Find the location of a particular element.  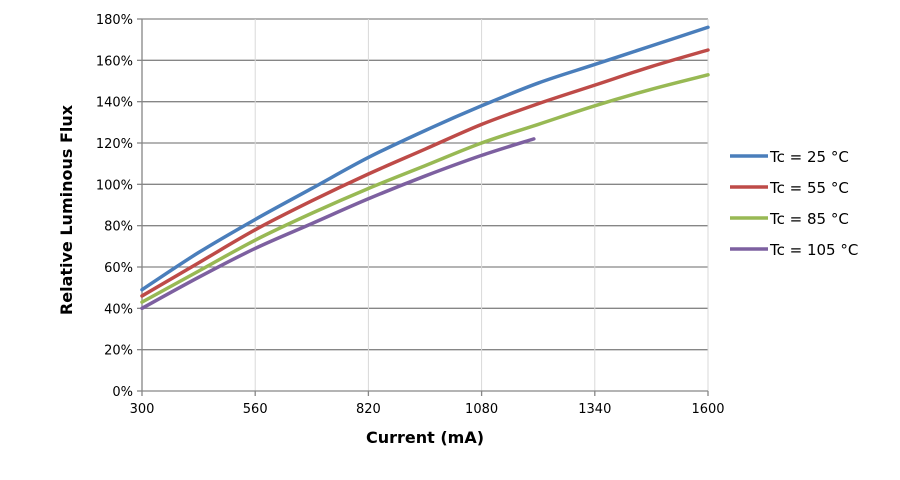

y-tick-label: 40% is located at coordinates (118, 309).